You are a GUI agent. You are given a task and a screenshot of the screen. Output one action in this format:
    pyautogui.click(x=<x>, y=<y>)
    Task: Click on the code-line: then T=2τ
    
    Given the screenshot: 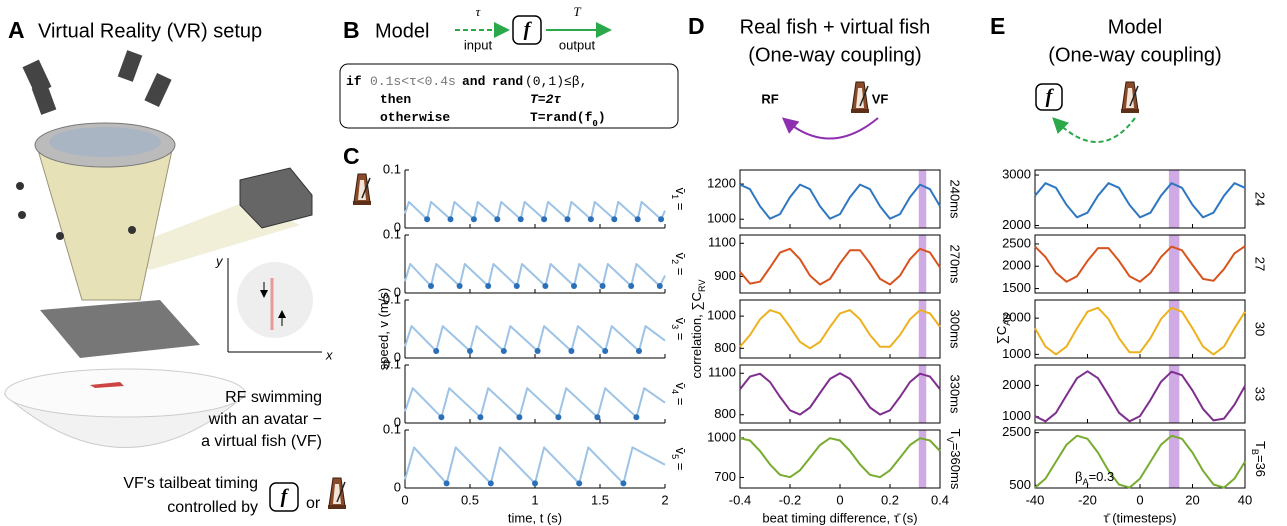 What is the action you would take?
    pyautogui.click(x=470, y=99)
    